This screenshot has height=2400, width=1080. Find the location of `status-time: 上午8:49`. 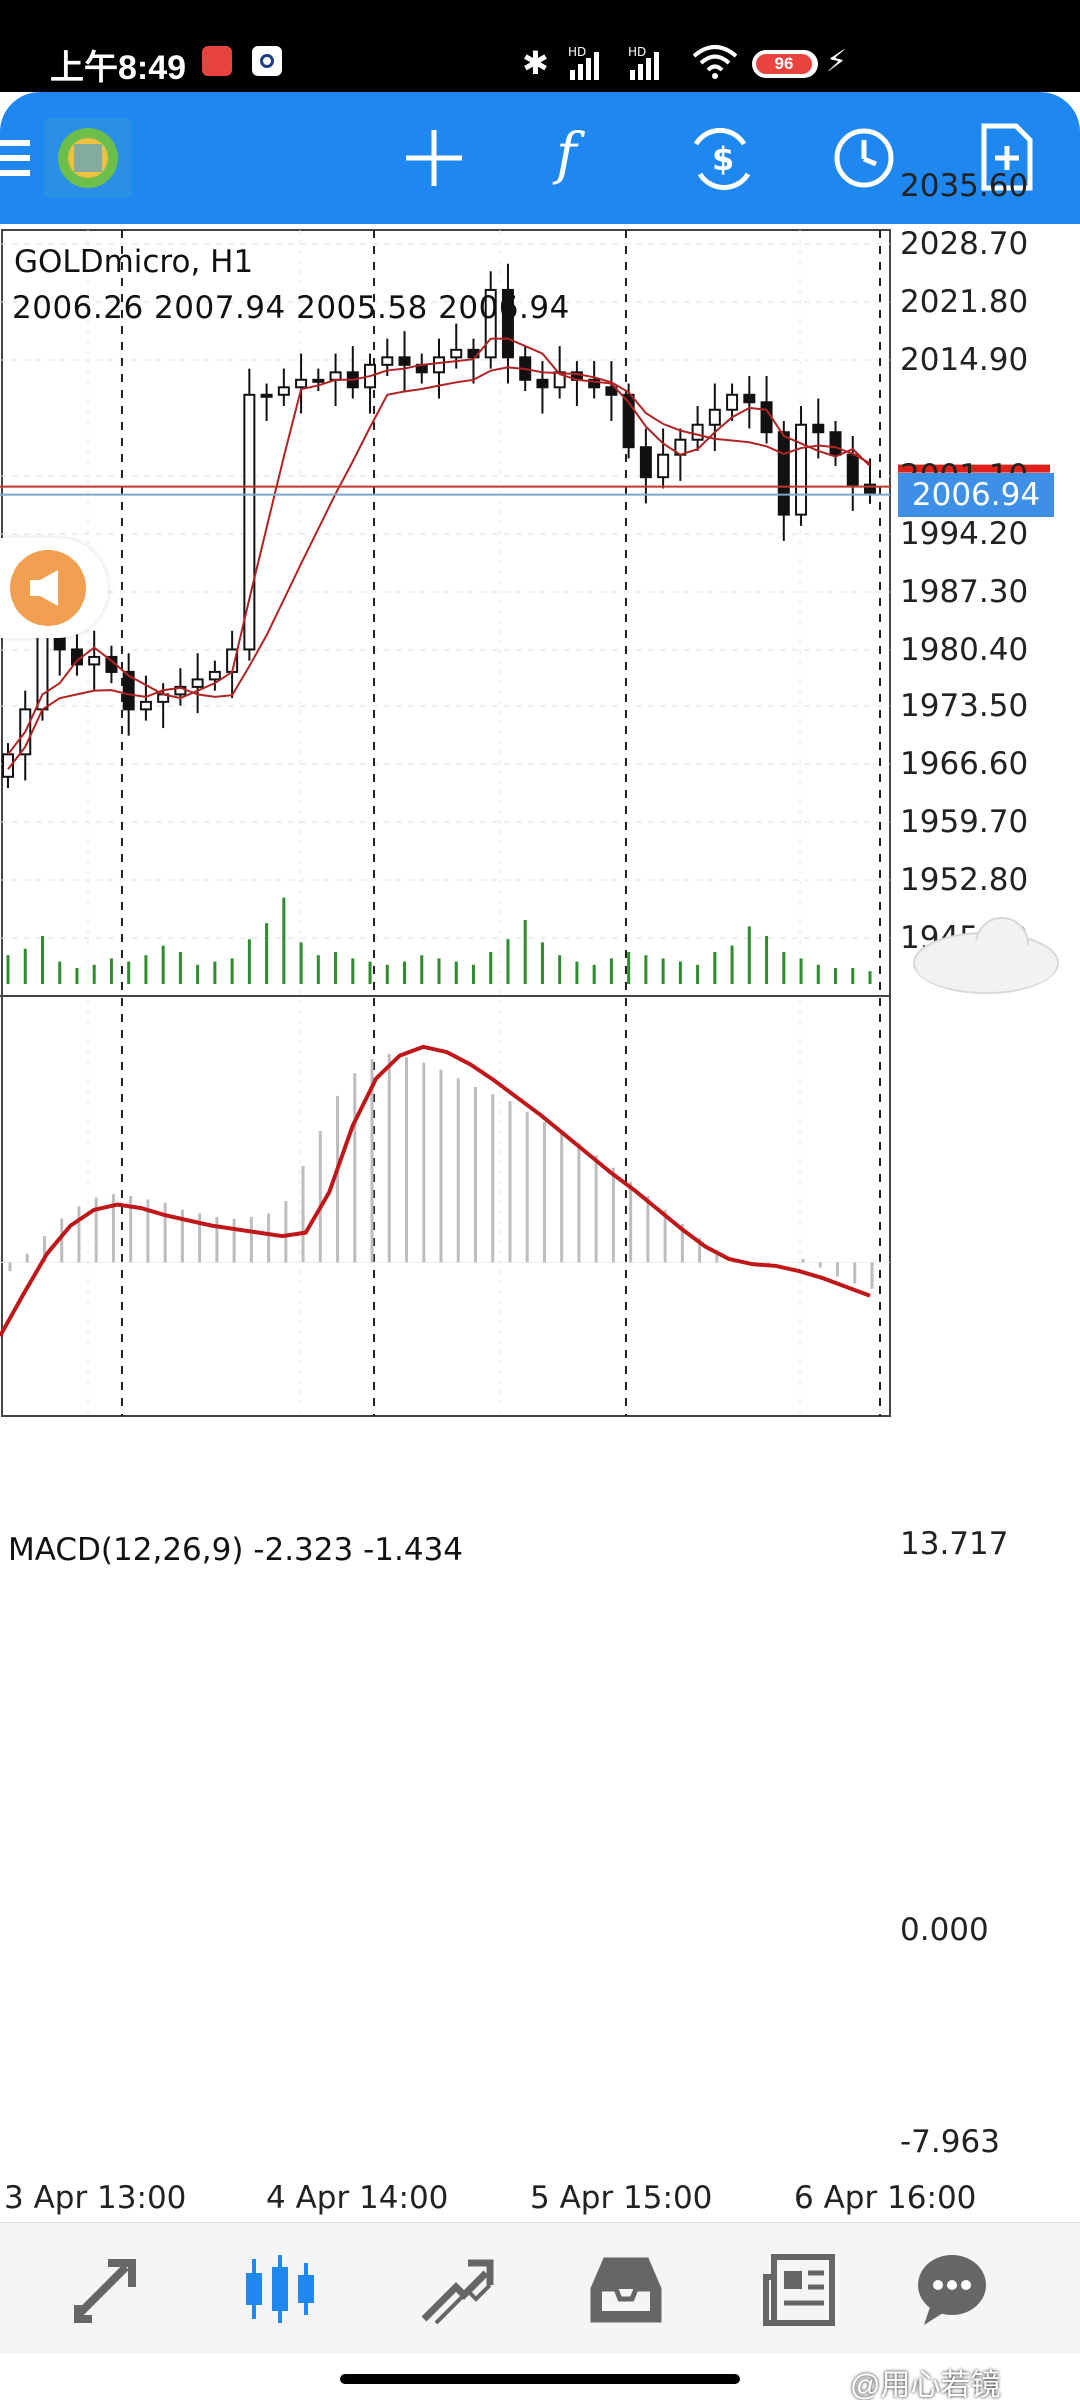

status-time: 上午8:49 is located at coordinates (118, 68).